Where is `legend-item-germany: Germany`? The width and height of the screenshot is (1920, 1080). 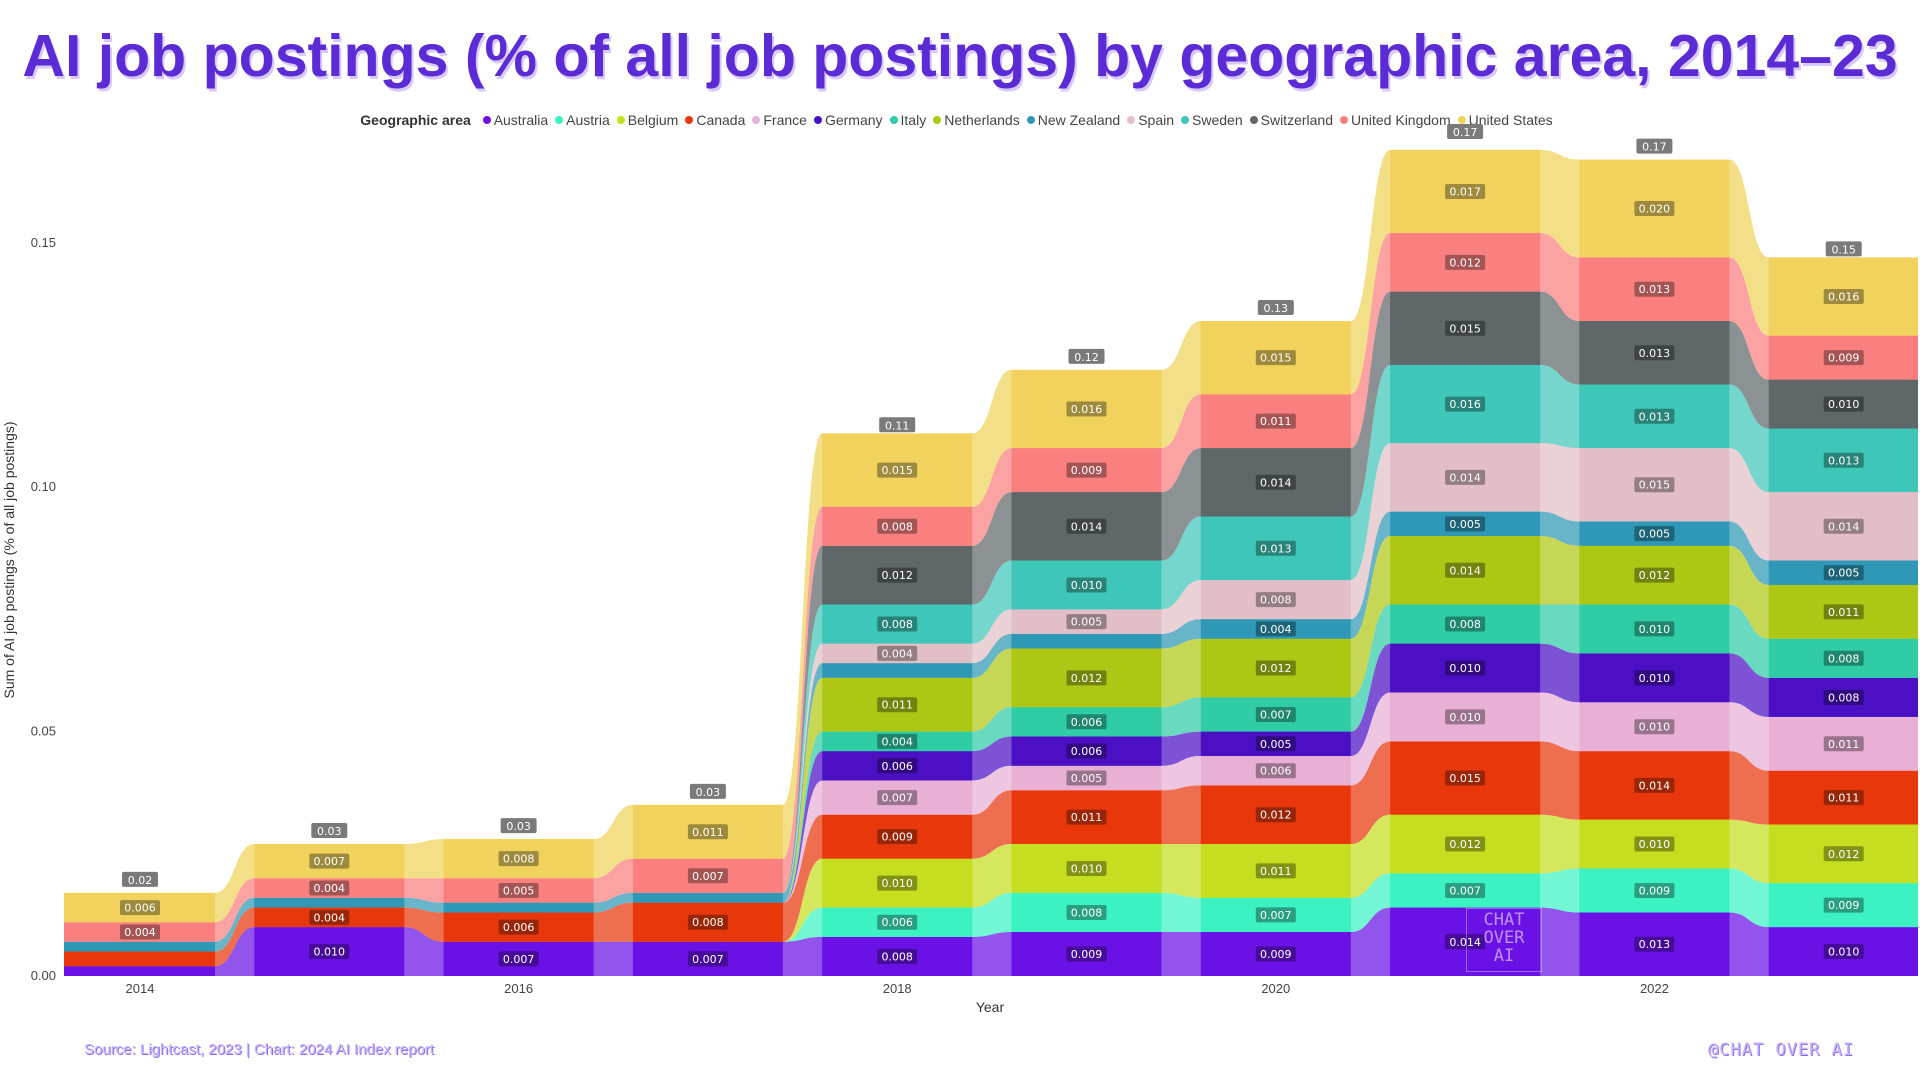 legend-item-germany: Germany is located at coordinates (848, 120).